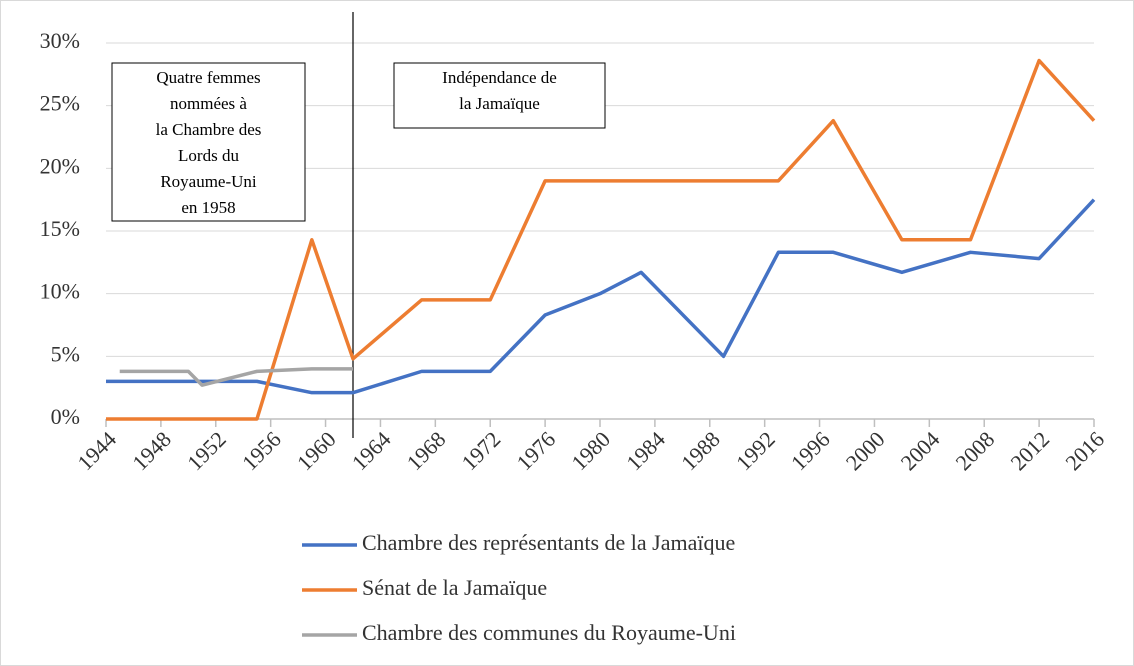  Describe the element at coordinates (65, 416) in the screenshot. I see `y-tick-label: 0%` at that location.